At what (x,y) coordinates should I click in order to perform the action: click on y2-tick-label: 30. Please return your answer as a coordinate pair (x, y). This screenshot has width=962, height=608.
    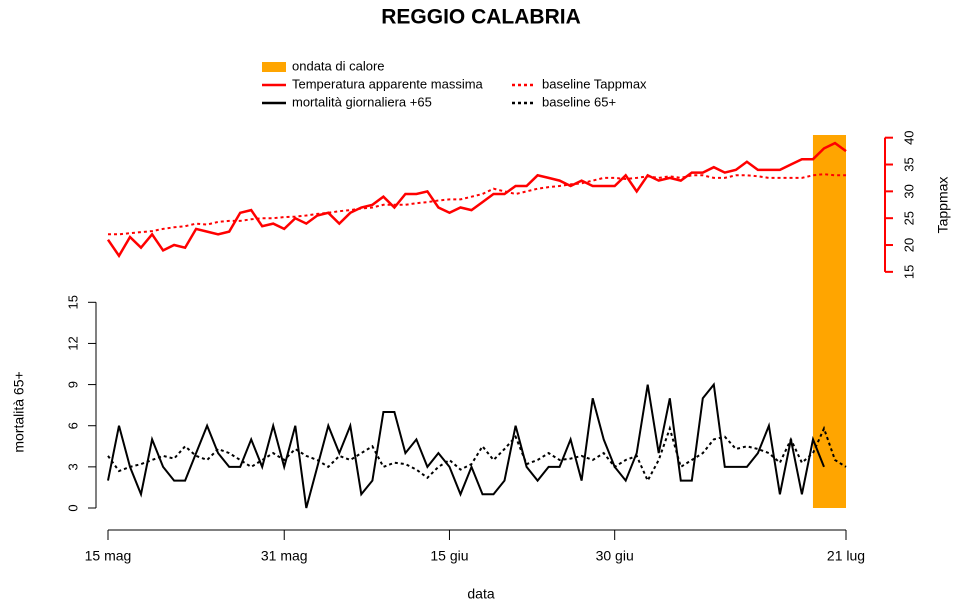
    Looking at the image, I should click on (908, 191).